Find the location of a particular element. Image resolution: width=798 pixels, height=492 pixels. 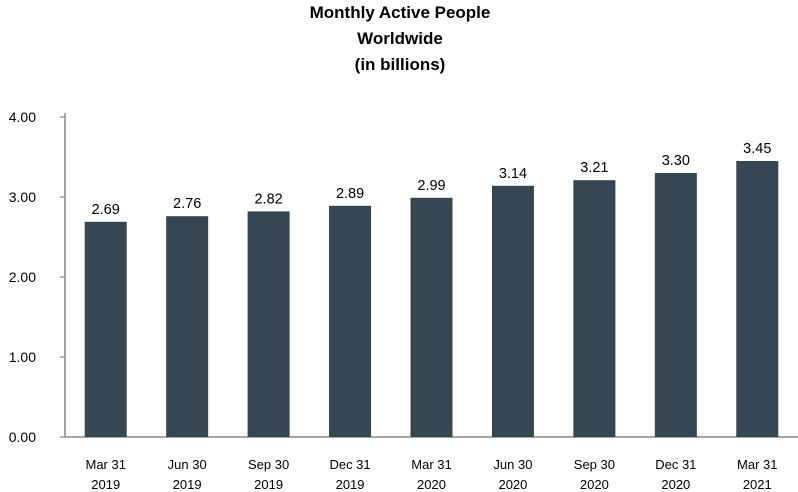

data-label: 2.76 is located at coordinates (187, 204).